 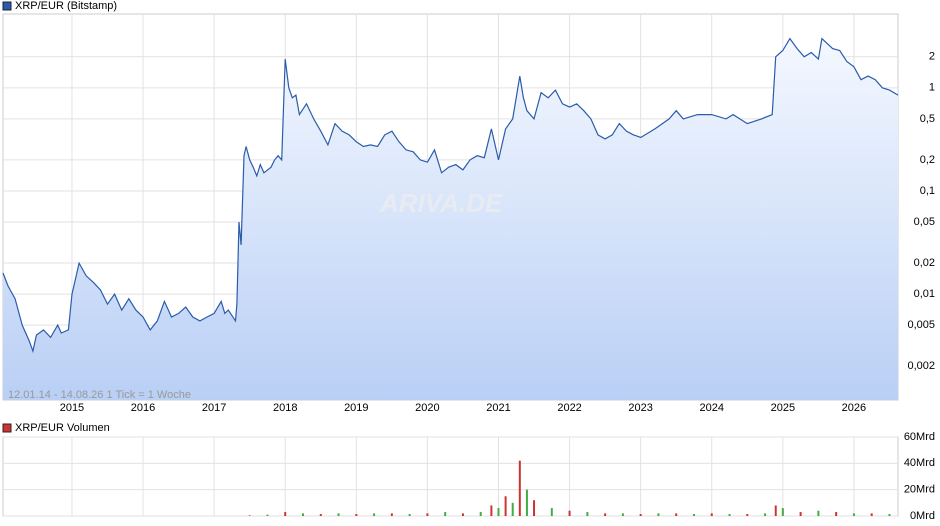 I want to click on x-tick-label: 2024, so click(x=712, y=408).